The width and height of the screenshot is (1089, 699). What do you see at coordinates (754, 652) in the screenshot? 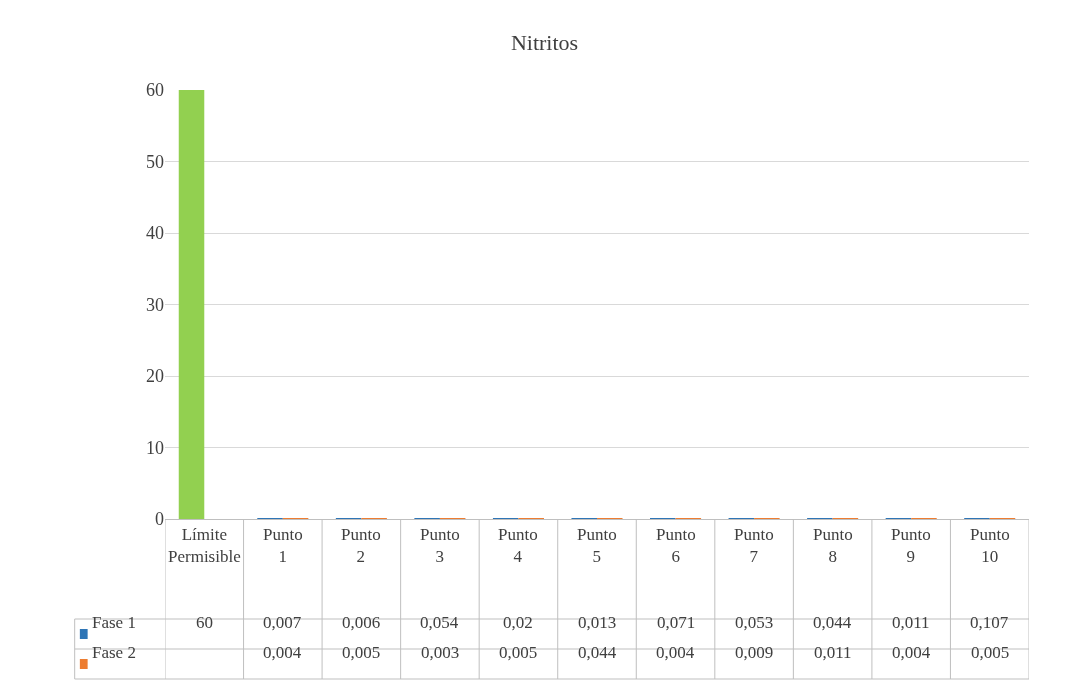
I see `data-label: 0,009` at bounding box center [754, 652].